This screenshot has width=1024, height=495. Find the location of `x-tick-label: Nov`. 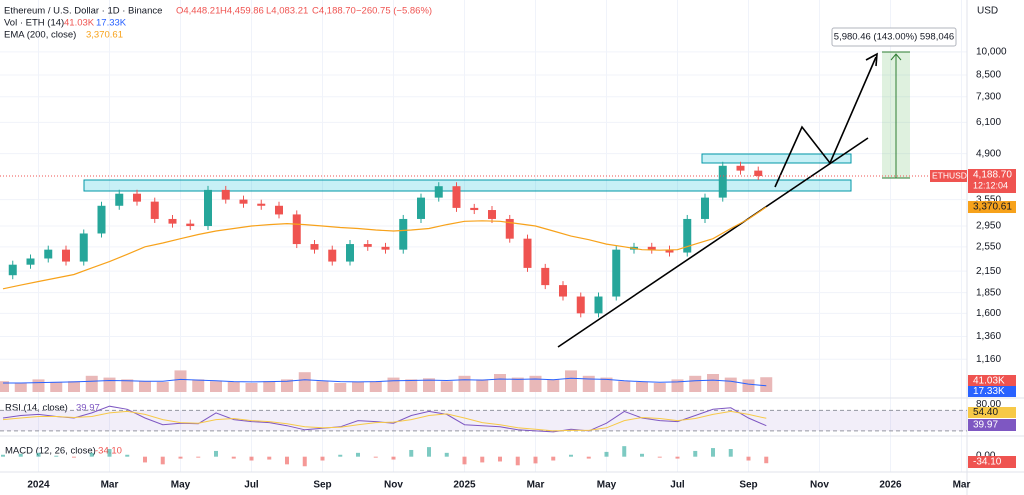

x-tick-label: Nov is located at coordinates (819, 485).